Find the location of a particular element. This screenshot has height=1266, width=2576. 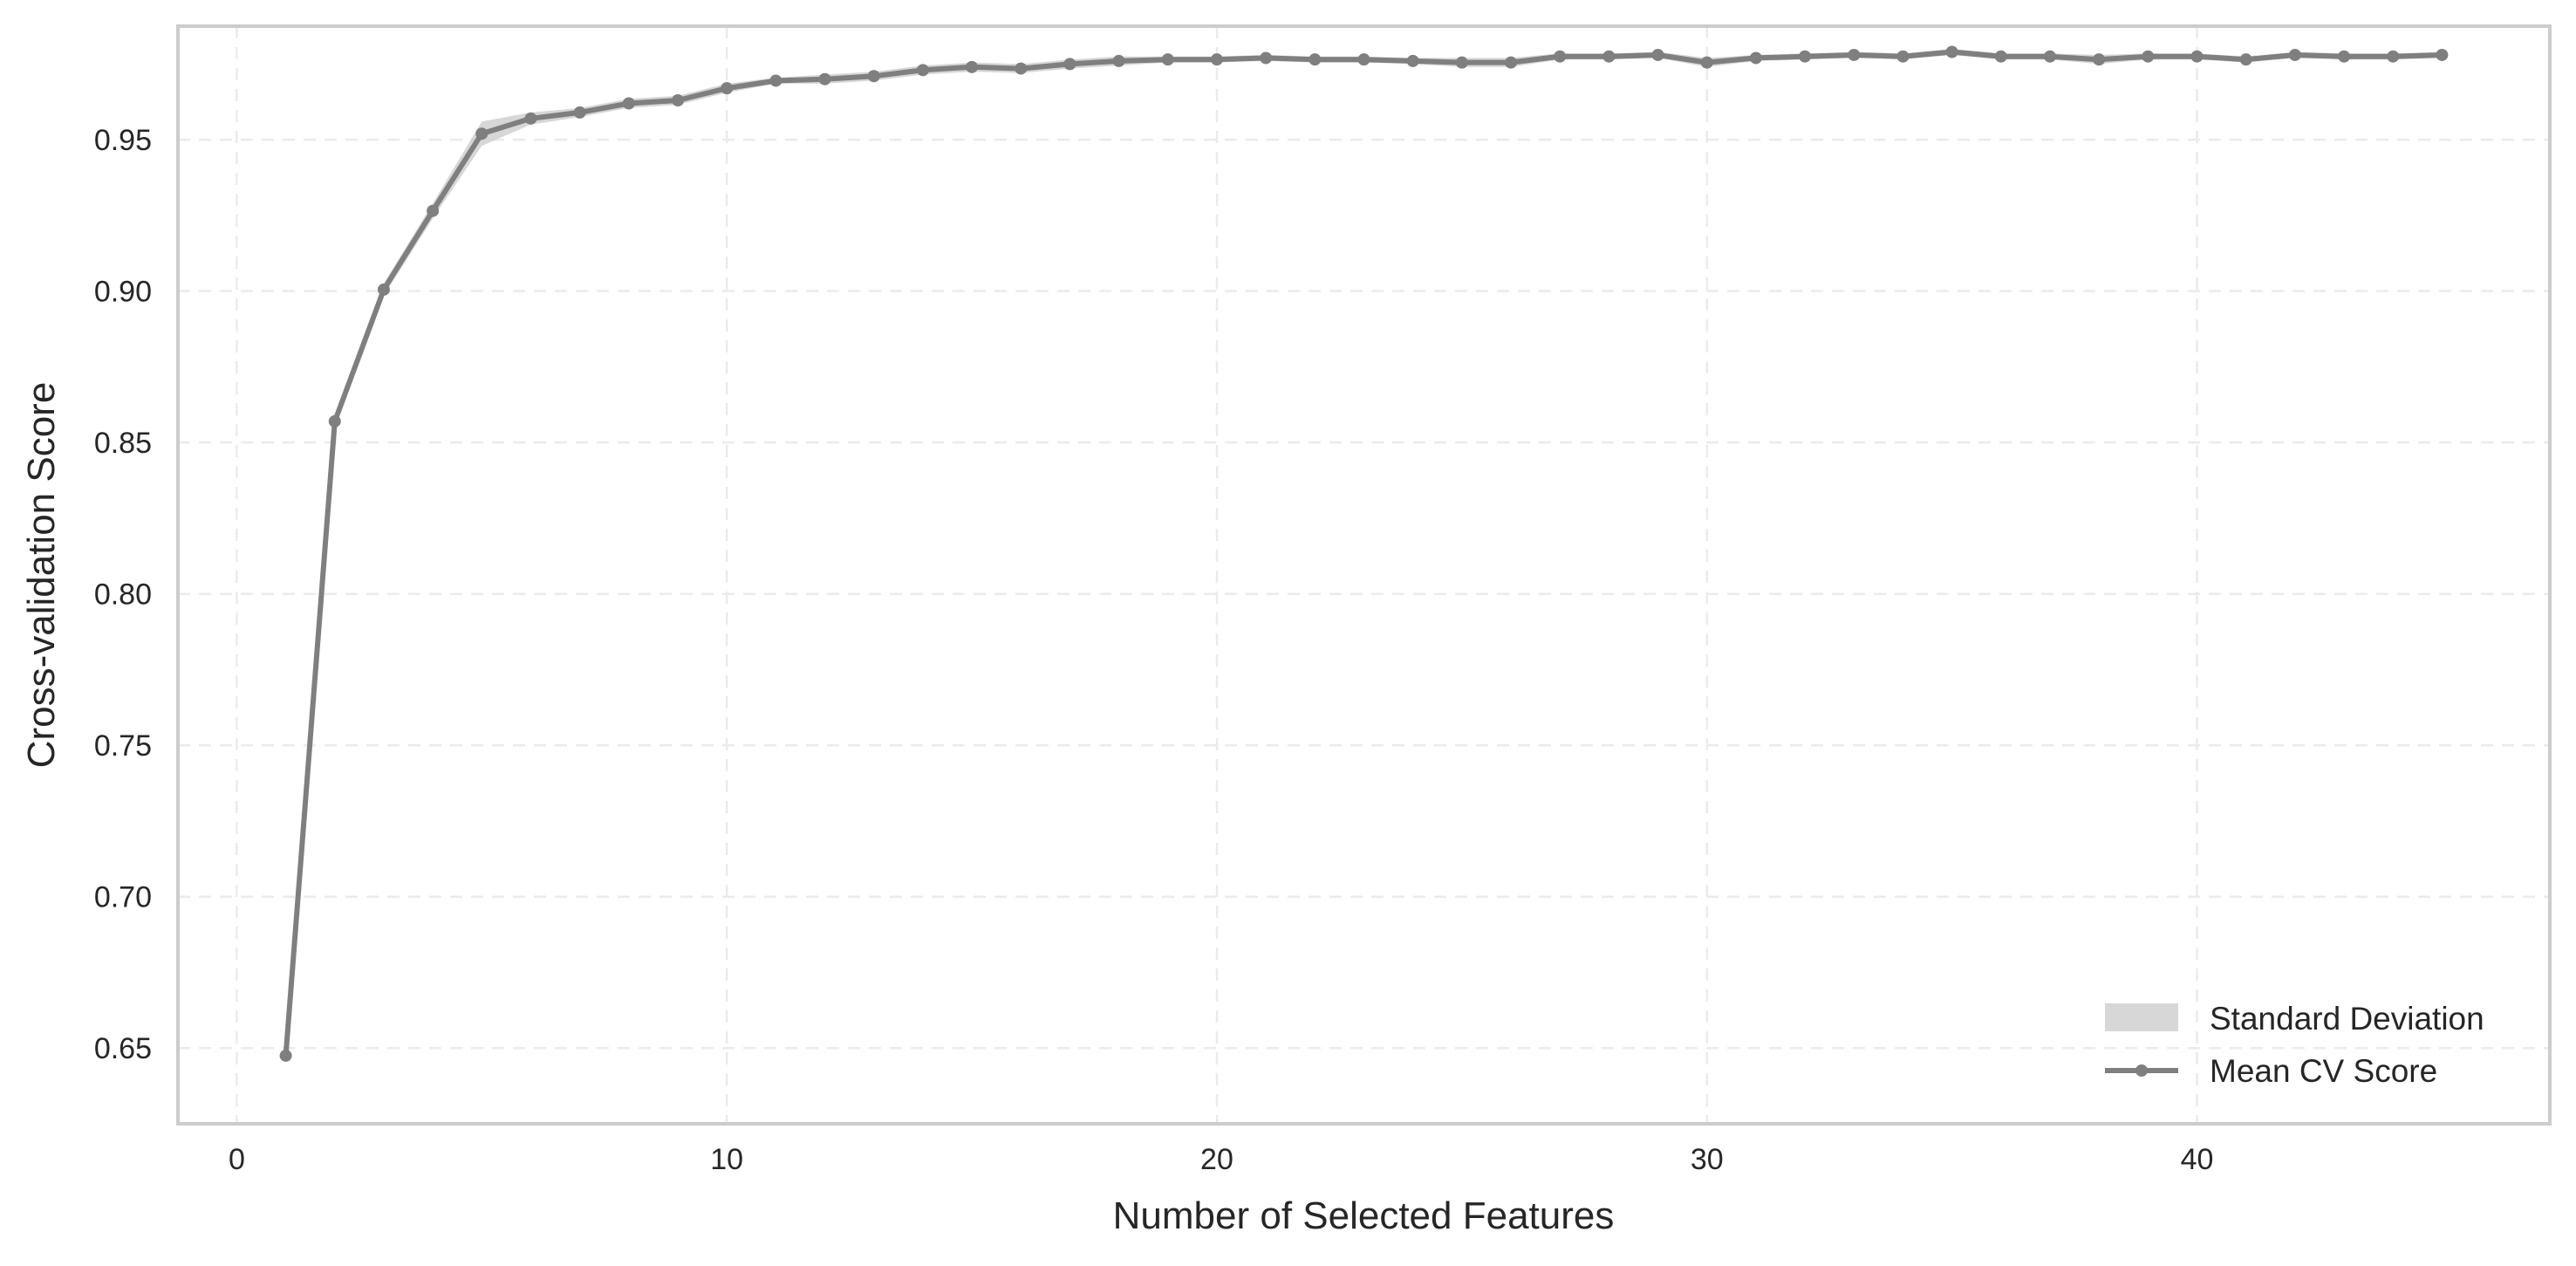

y-tick-label: 0.70 is located at coordinates (123, 897).